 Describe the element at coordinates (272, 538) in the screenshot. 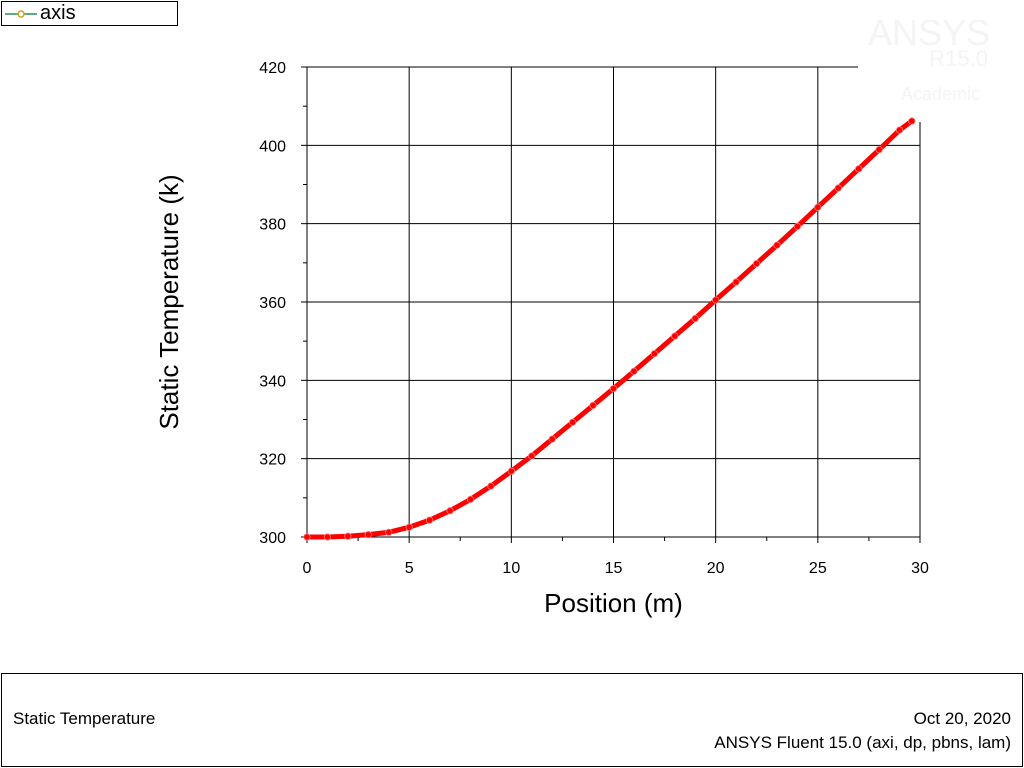

I see `y-tick-label: 300` at that location.